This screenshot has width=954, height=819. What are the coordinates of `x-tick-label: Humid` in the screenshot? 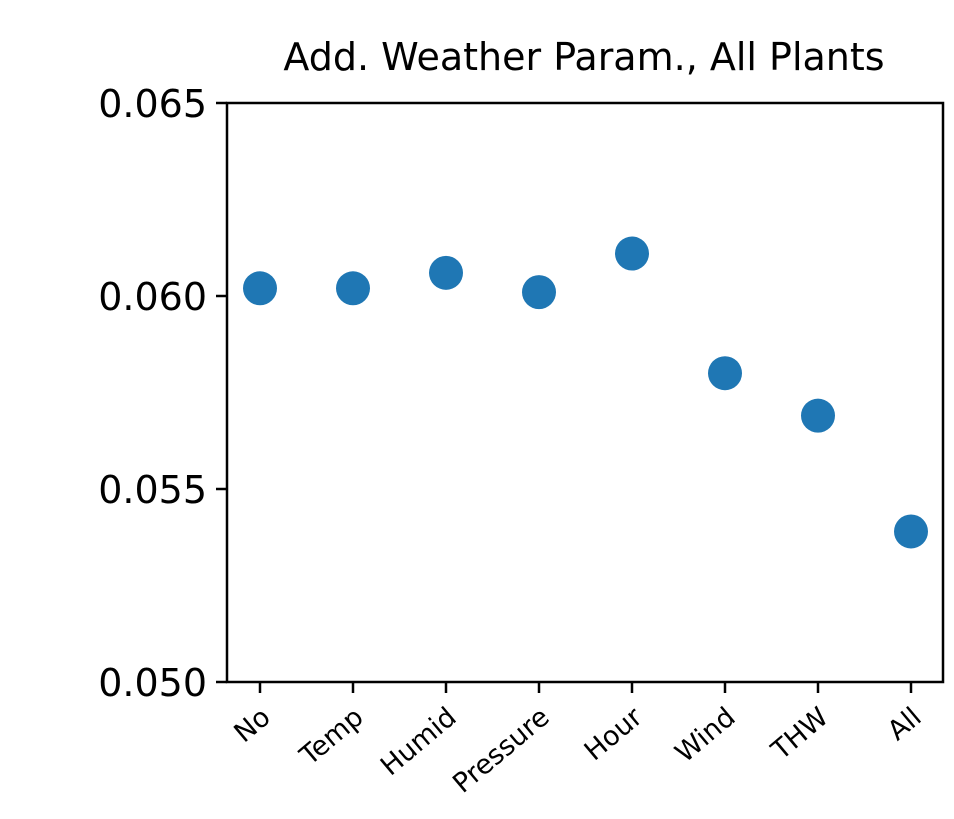 It's located at (419, 742).